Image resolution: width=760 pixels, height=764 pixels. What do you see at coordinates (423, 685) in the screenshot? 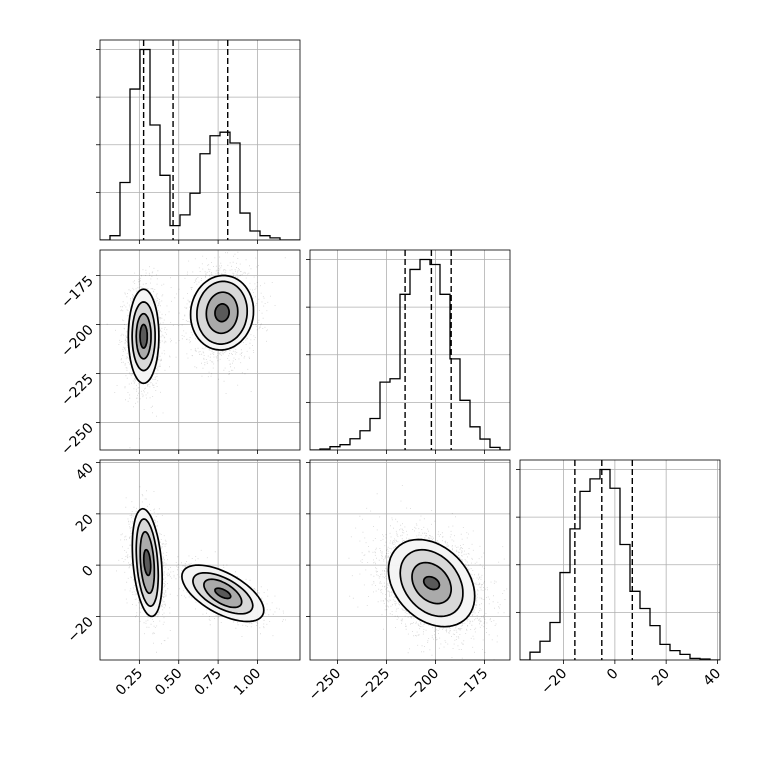
I see `x-tick-label: −200` at bounding box center [423, 685].